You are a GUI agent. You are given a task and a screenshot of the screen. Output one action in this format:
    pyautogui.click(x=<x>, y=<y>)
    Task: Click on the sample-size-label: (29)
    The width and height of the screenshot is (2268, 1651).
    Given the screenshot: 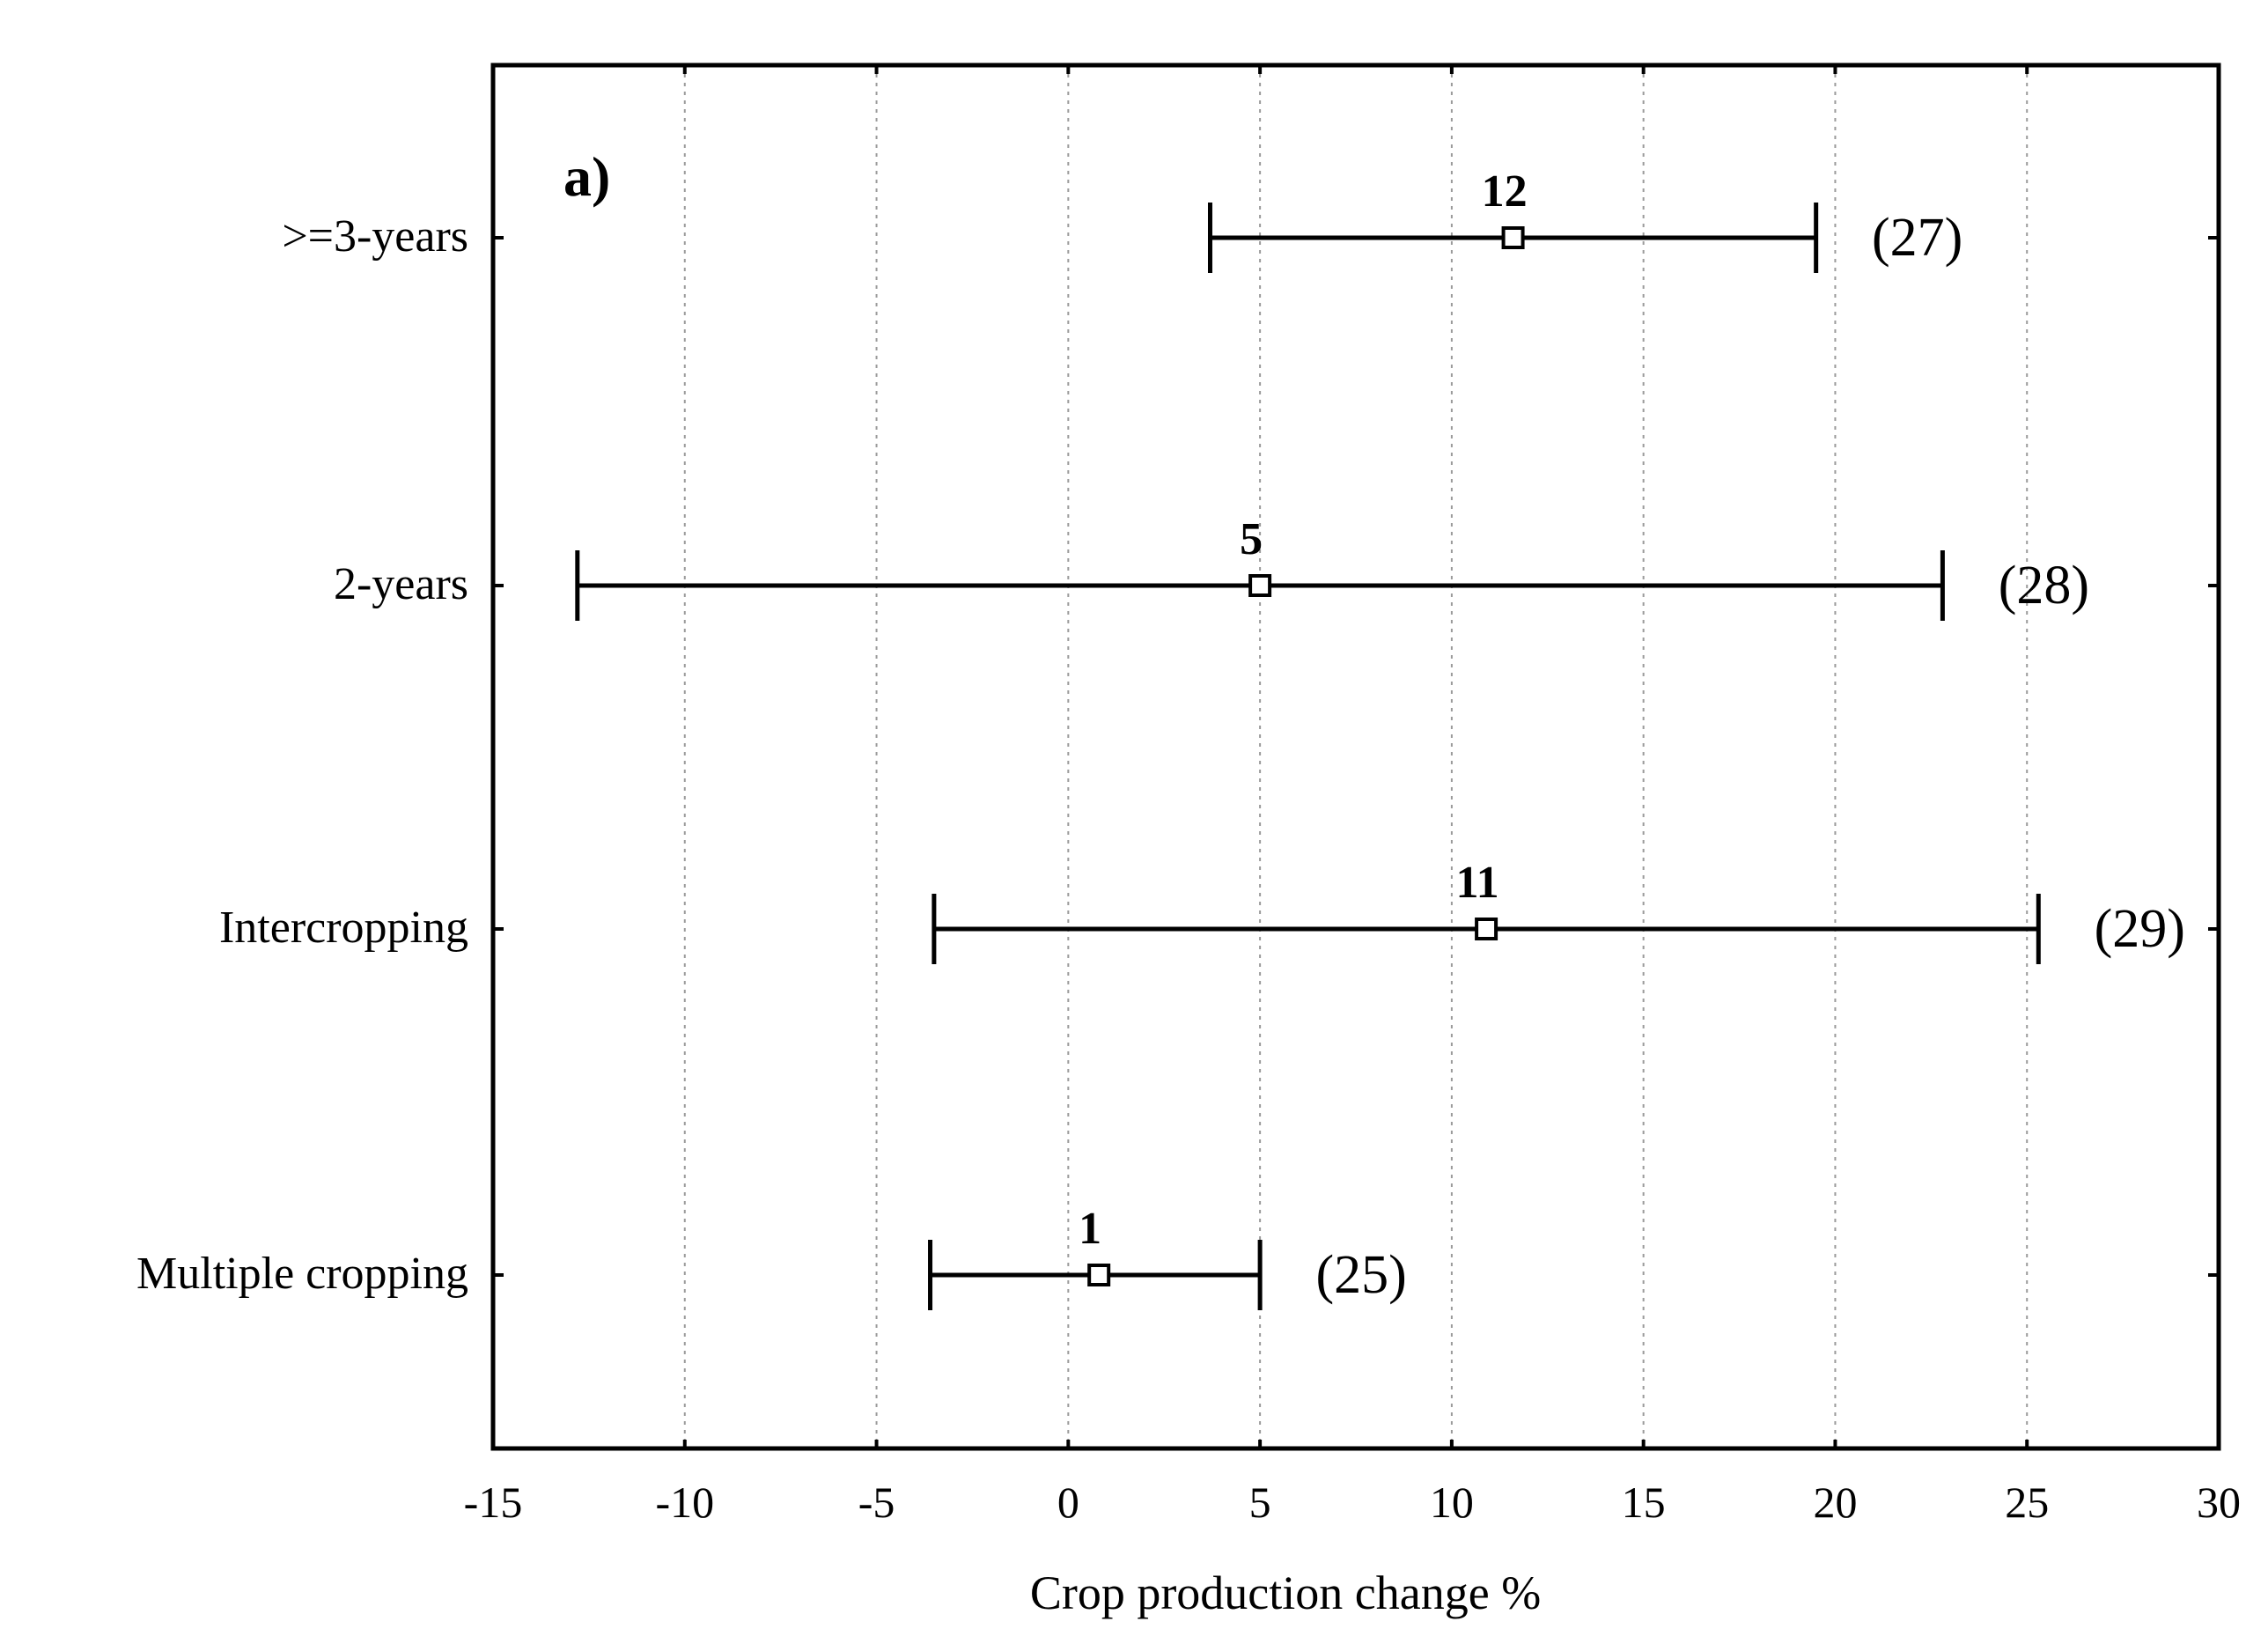 What is the action you would take?
    pyautogui.click(x=2140, y=929)
    